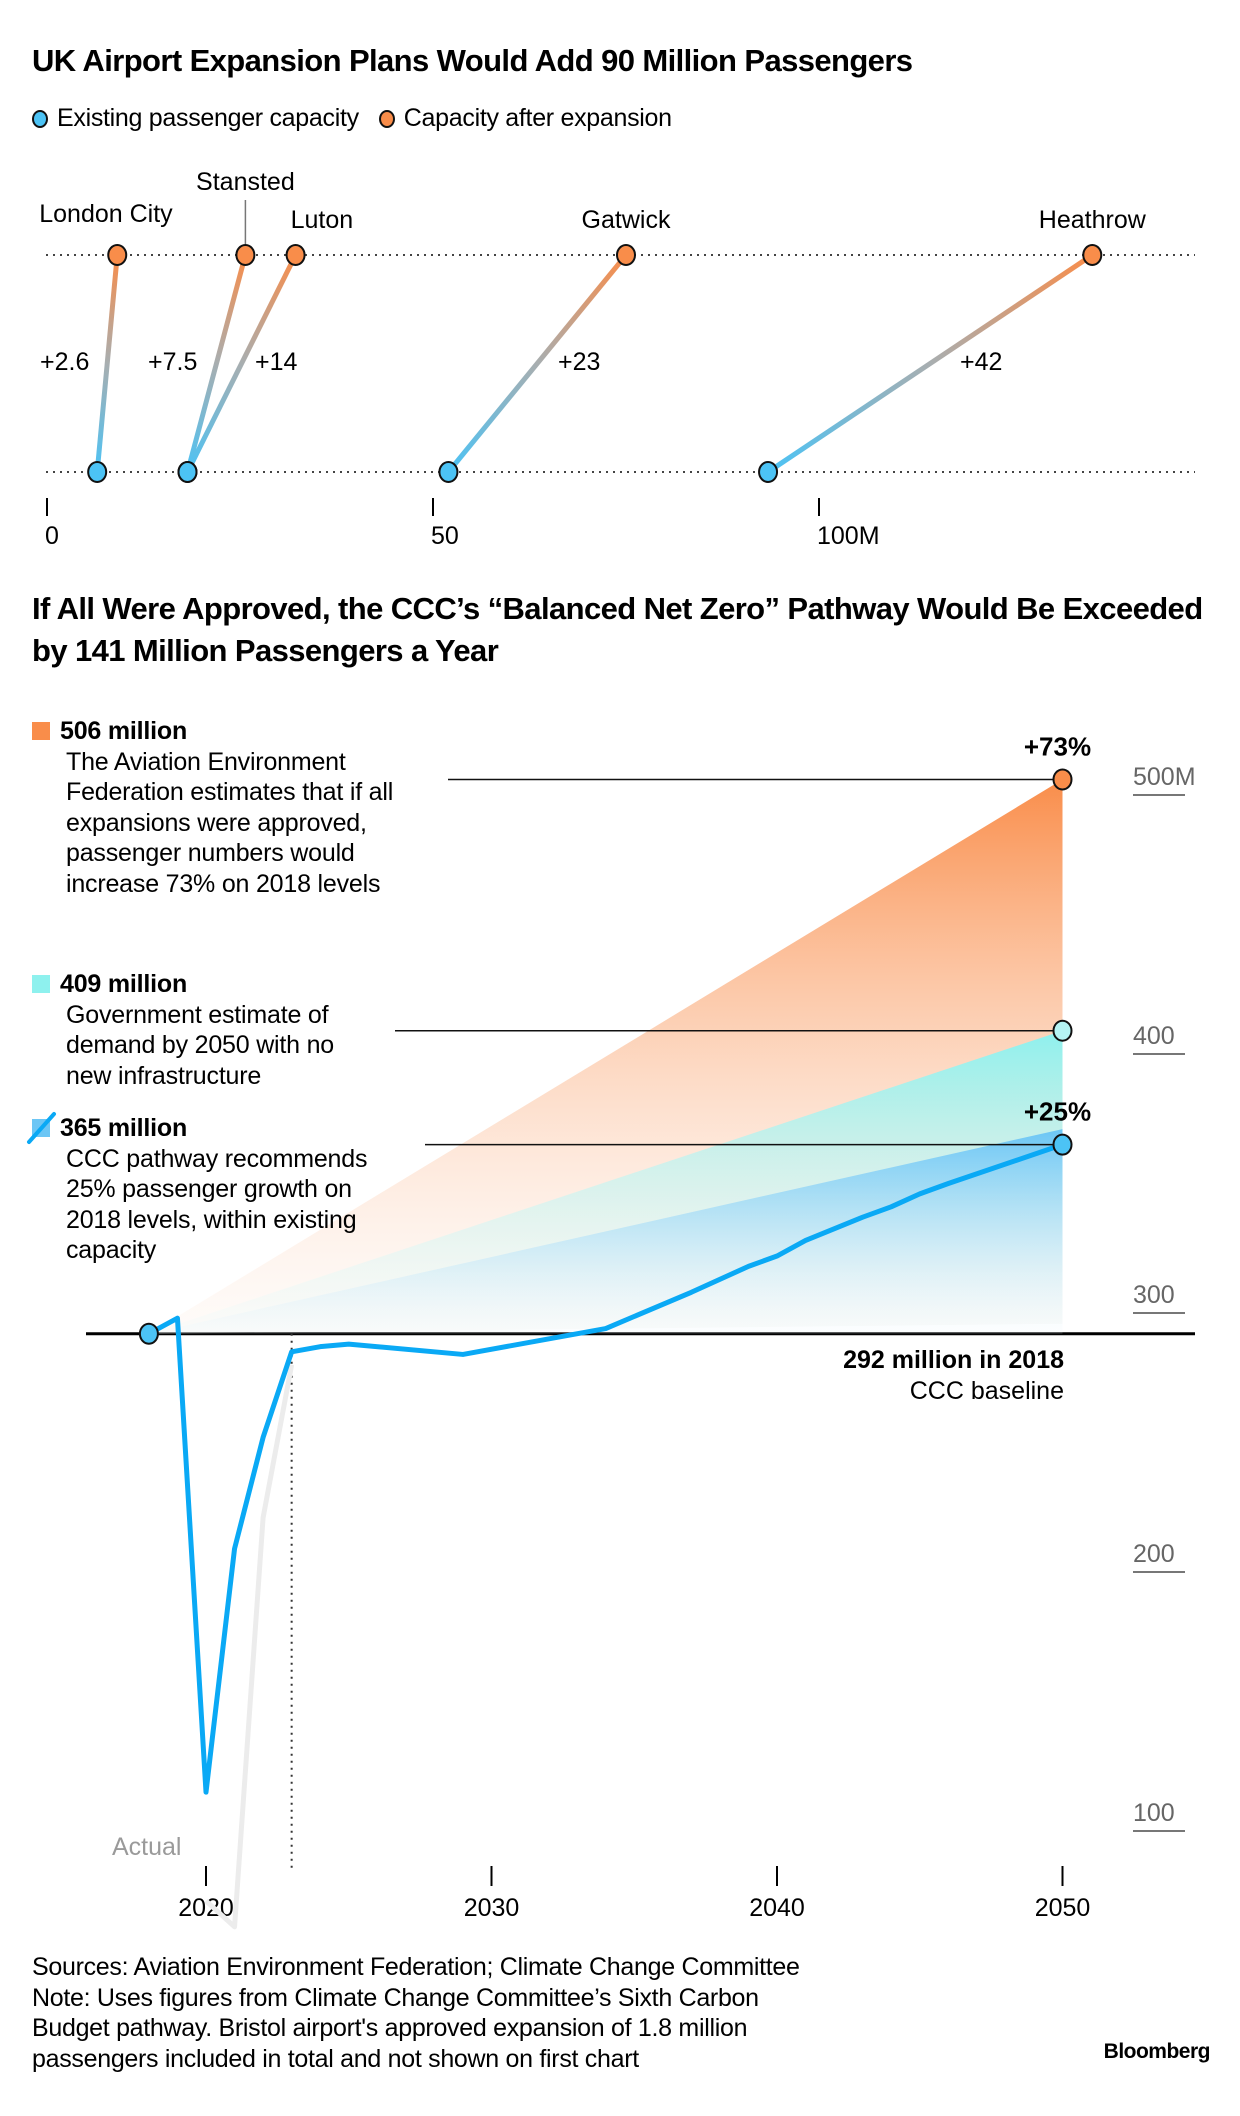 The image size is (1240, 2116). Describe the element at coordinates (626, 220) in the screenshot. I see `airport-label: Gatwick` at that location.